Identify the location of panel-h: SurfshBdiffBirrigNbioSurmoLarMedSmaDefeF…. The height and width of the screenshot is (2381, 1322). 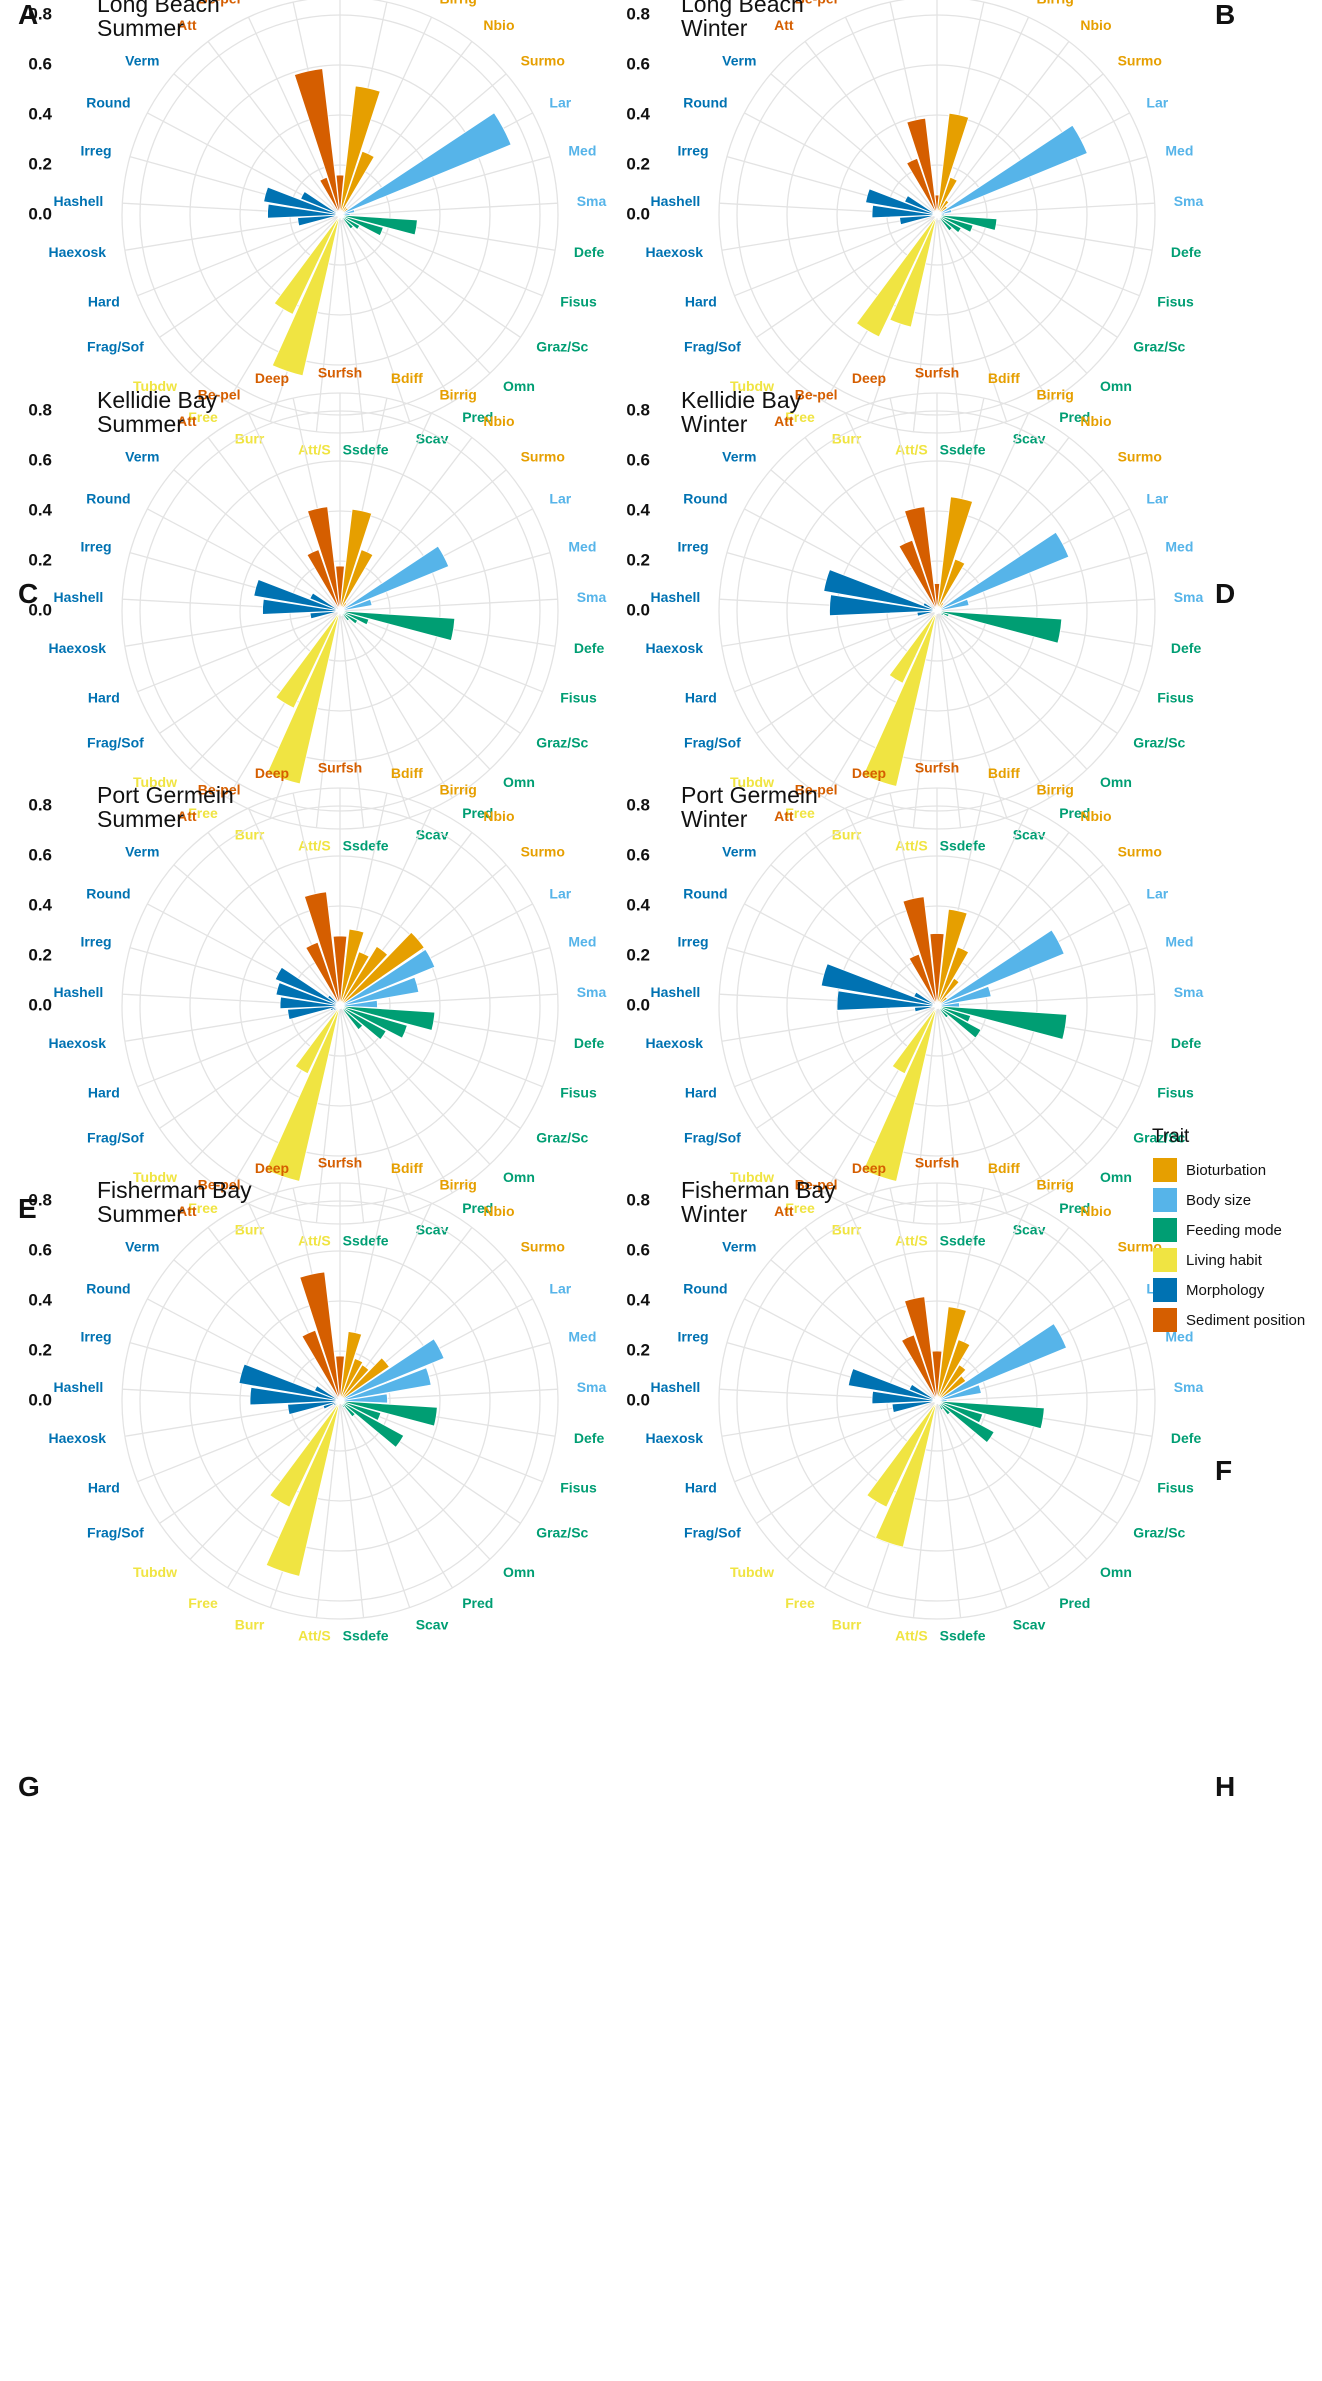
(914, 1399).